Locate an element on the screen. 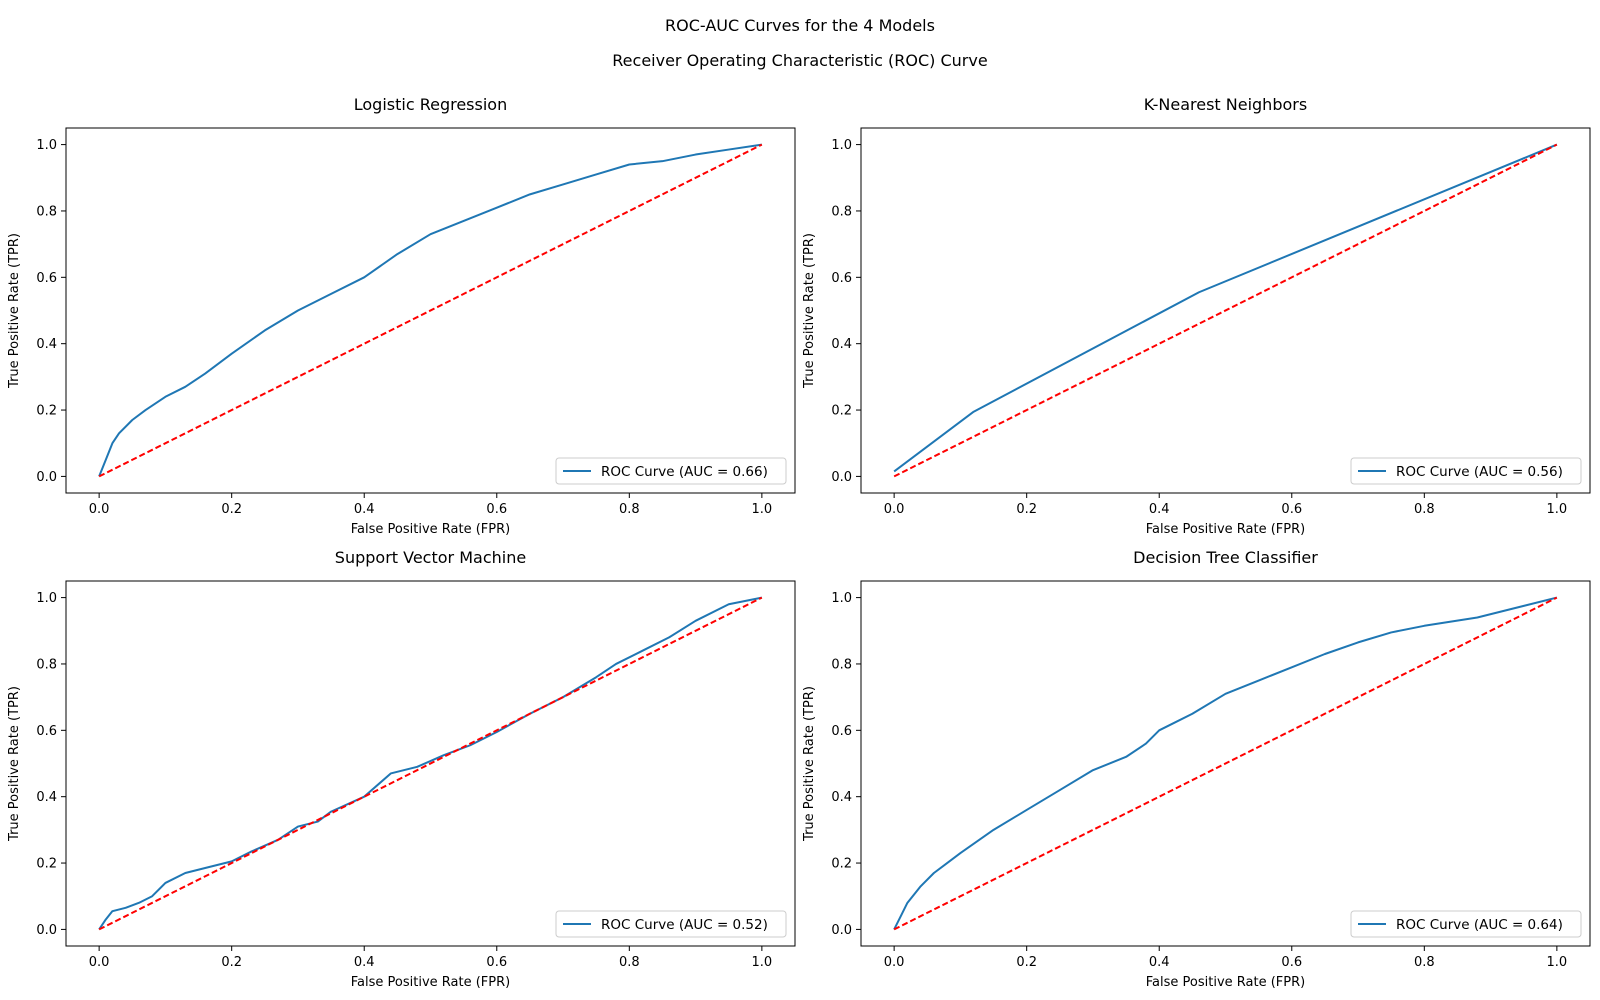 Image resolution: width=1600 pixels, height=1000 pixels. chart-title: Support Vector Machine is located at coordinates (430, 557).